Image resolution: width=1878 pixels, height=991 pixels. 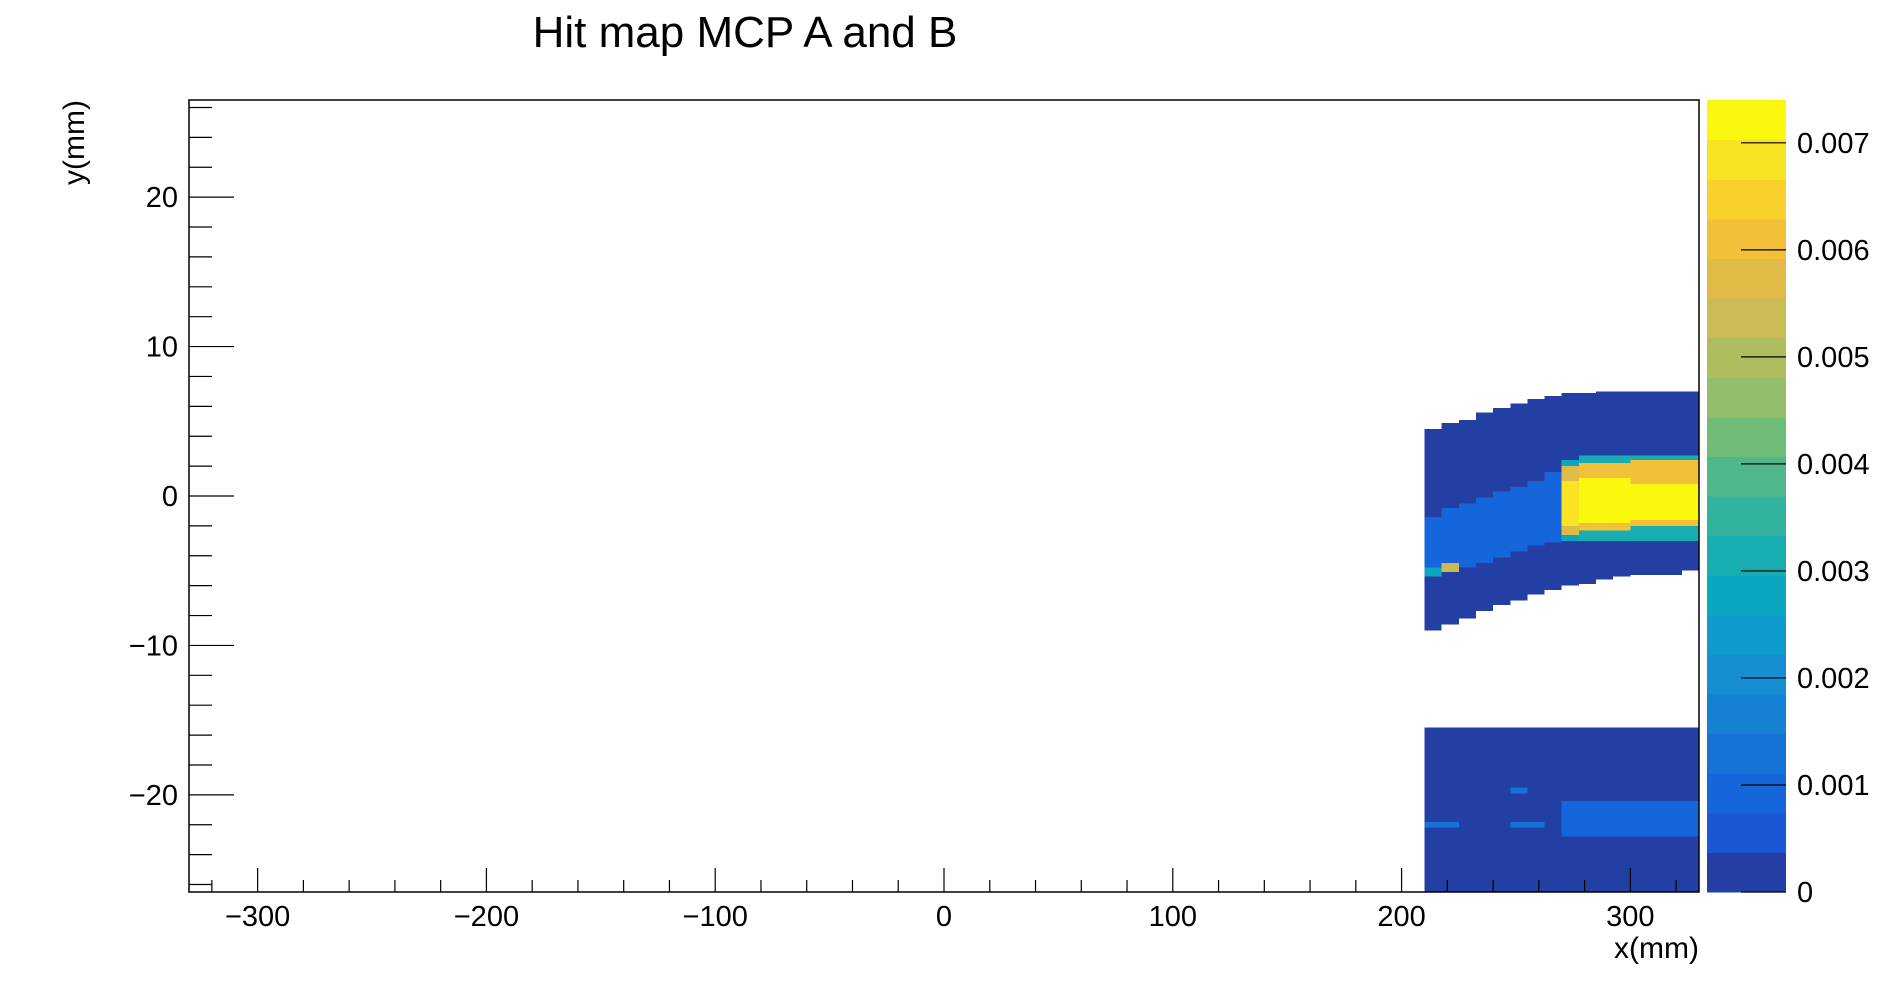 What do you see at coordinates (1833, 465) in the screenshot?
I see `colorbar-tick-label: 0.004` at bounding box center [1833, 465].